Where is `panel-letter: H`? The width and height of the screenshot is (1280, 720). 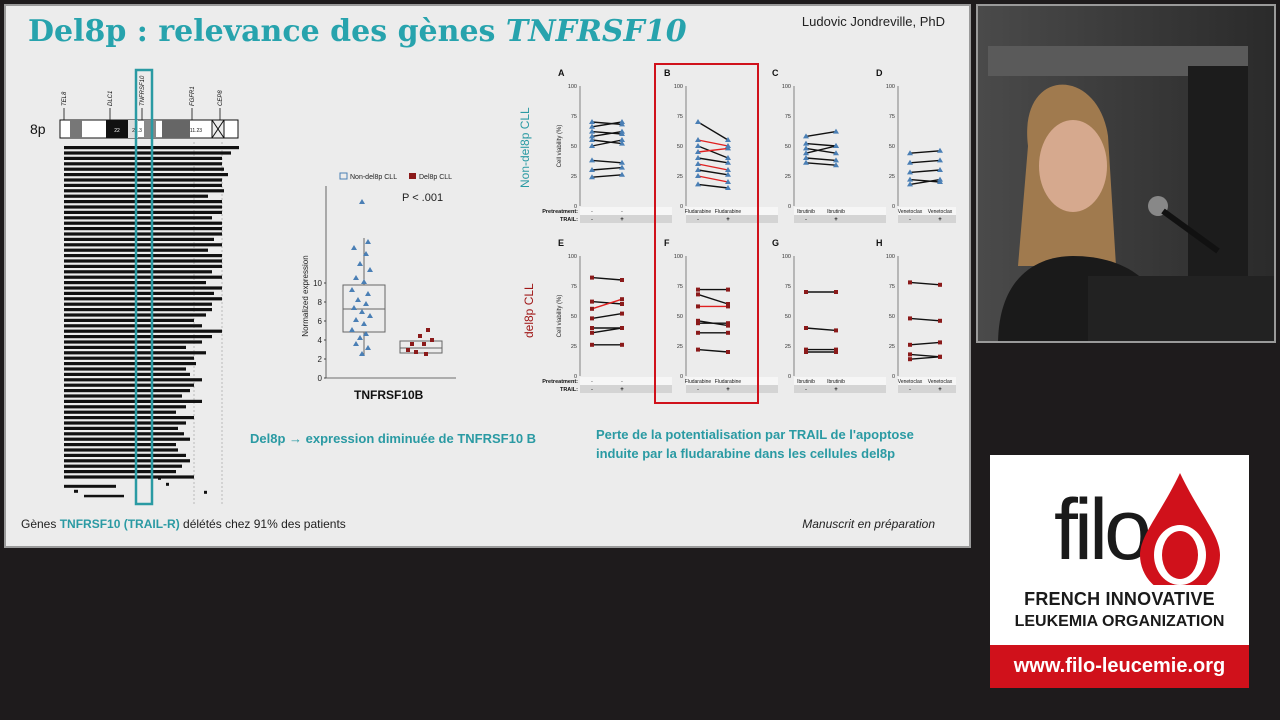
panel-letter: H is located at coordinates (879, 243).